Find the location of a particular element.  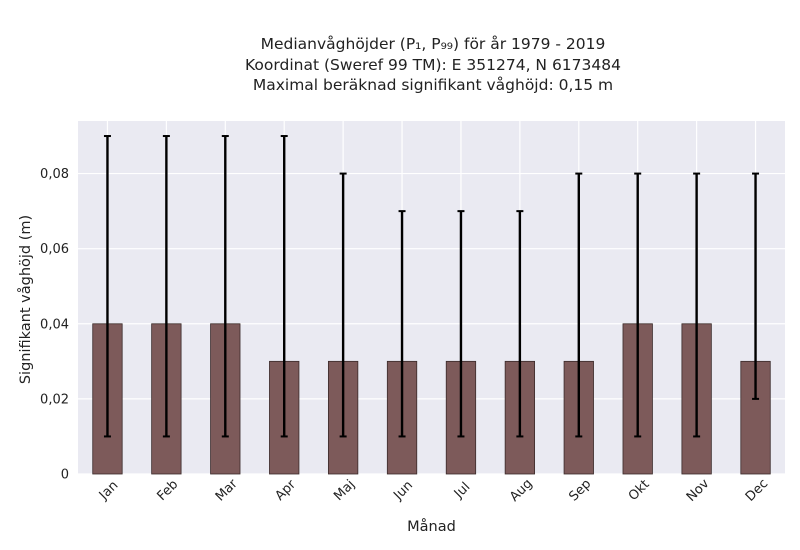

y-tick-label: 0,08 is located at coordinates (54, 174).